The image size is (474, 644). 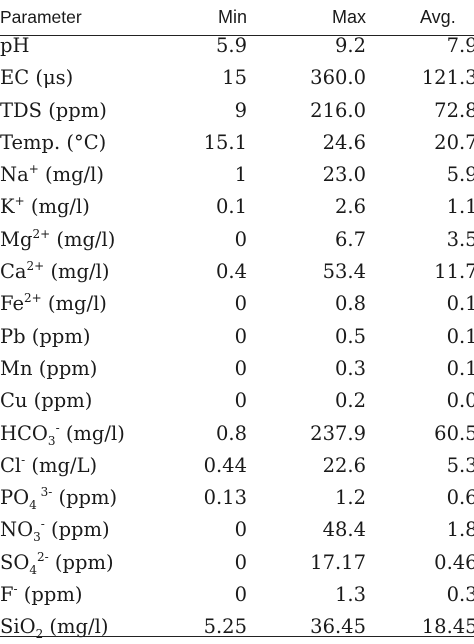 I want to click on cell-avg: 1.18, so click(x=460, y=207).